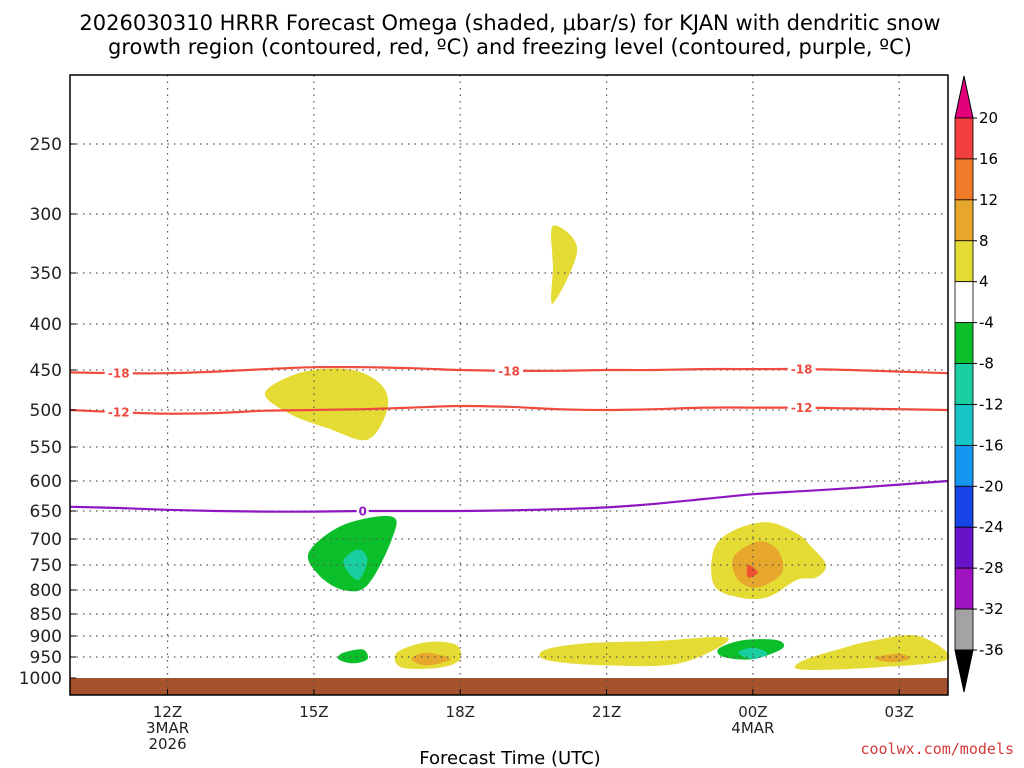  I want to click on dendritic-12-label-0: -12, so click(119, 413).